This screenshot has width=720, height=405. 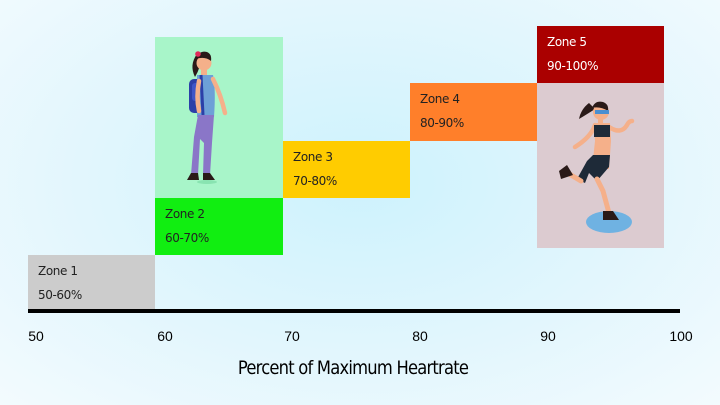 I want to click on x-tick-label: 60, so click(x=165, y=336).